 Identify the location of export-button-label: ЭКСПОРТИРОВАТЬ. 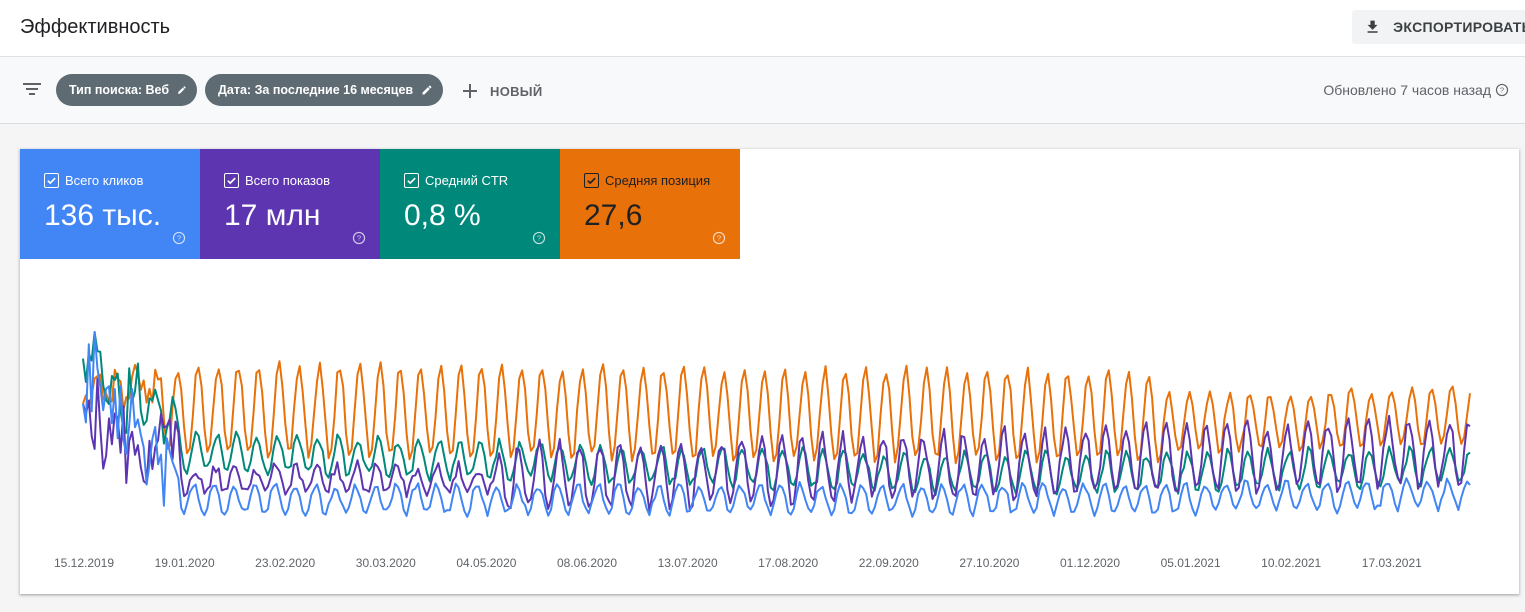
(1459, 27).